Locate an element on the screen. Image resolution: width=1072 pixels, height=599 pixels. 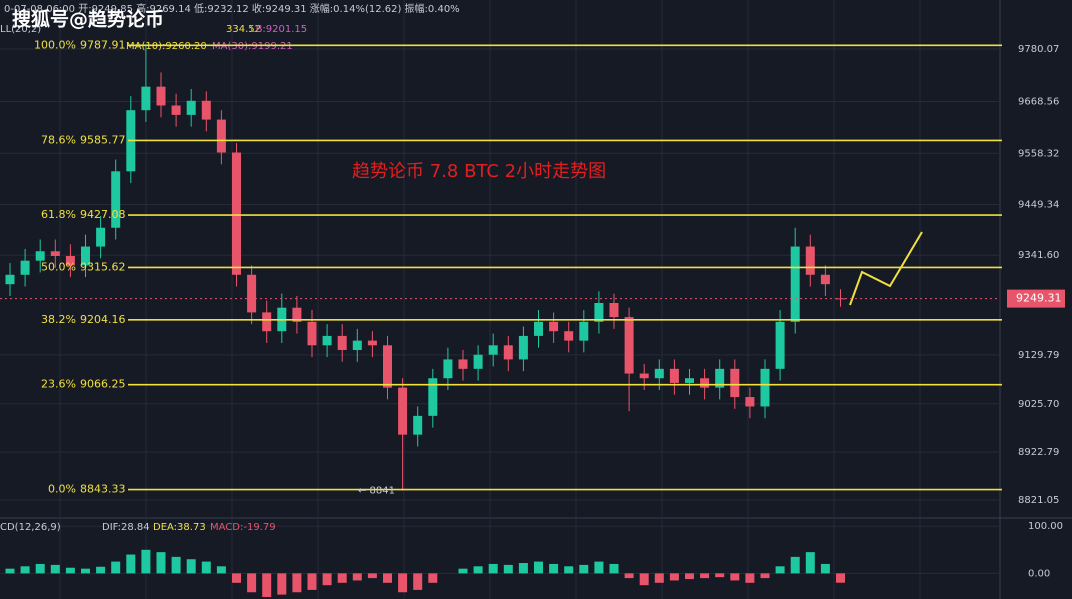
fib-value: 8843.33 is located at coordinates (103, 489).